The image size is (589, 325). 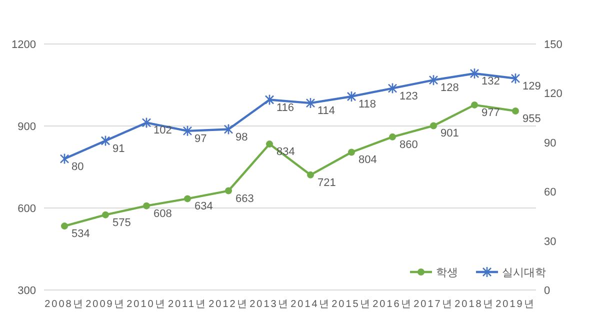 I want to click on data-label: 114, so click(x=327, y=111).